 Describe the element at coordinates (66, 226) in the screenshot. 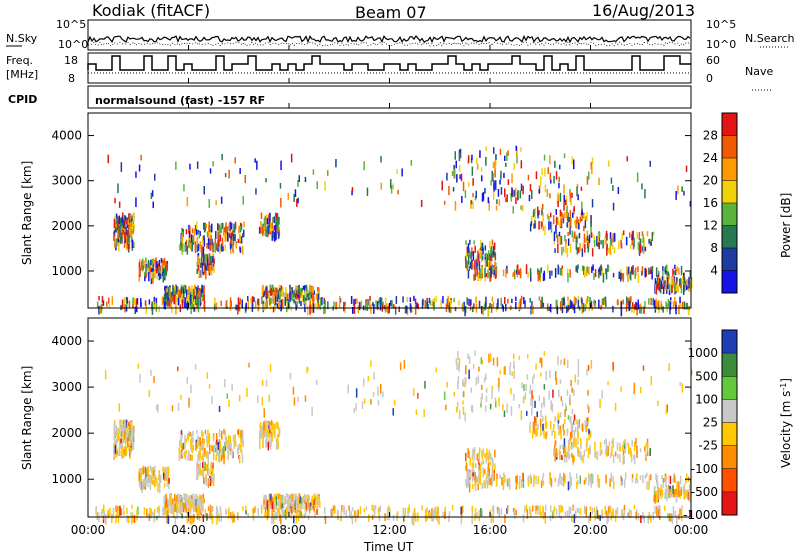

I see `y-tick-label: 2000` at that location.